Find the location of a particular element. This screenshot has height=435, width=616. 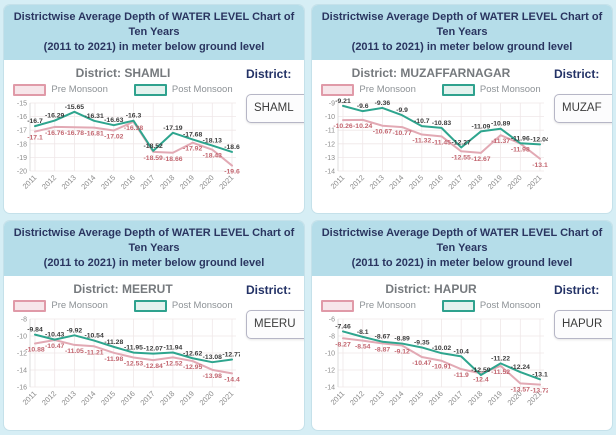

svg-text: -12.4 is located at coordinates (481, 379).